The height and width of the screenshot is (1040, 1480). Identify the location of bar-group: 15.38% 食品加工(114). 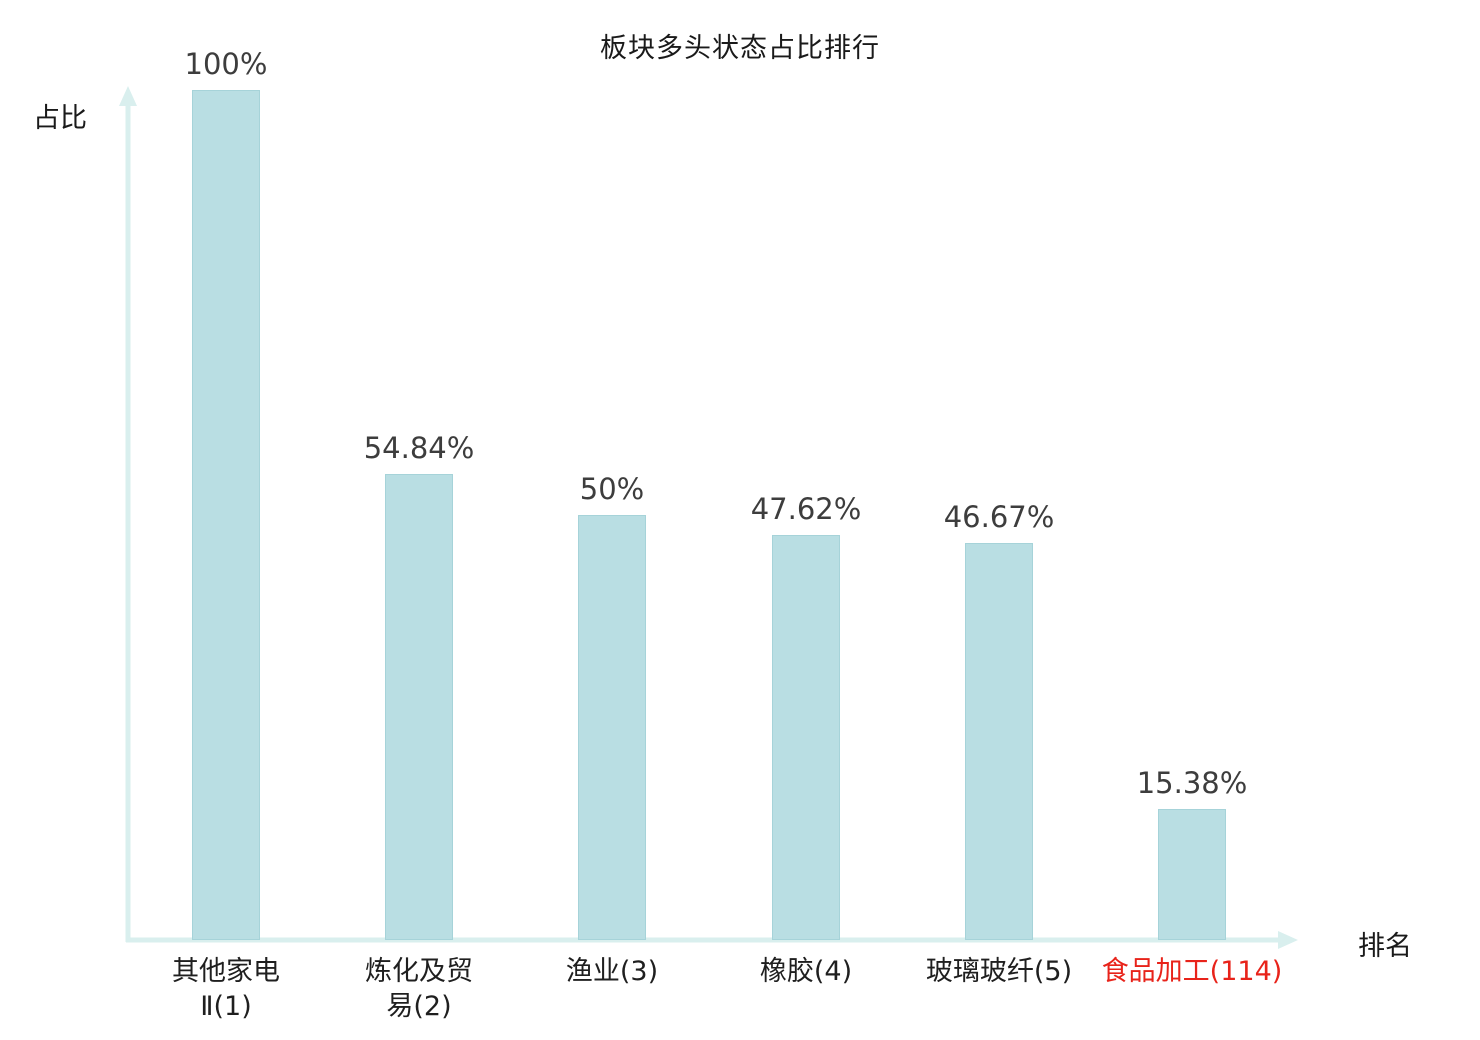
(1192, 876).